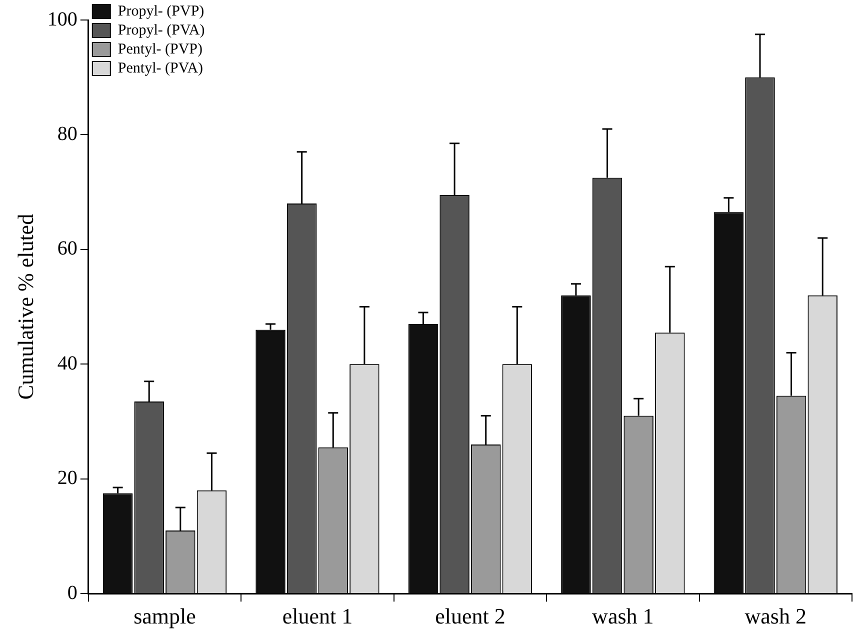 Image resolution: width=862 pixels, height=644 pixels. What do you see at coordinates (775, 616) in the screenshot?
I see `x-tick-label: wash 2` at bounding box center [775, 616].